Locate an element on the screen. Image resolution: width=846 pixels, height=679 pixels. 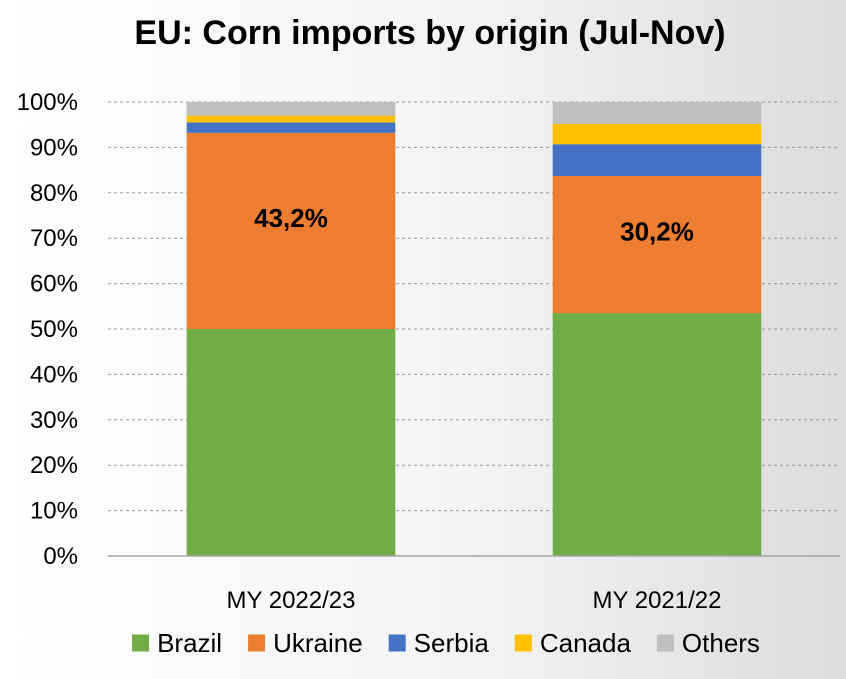
y-tick-label: 100% is located at coordinates (47, 102).